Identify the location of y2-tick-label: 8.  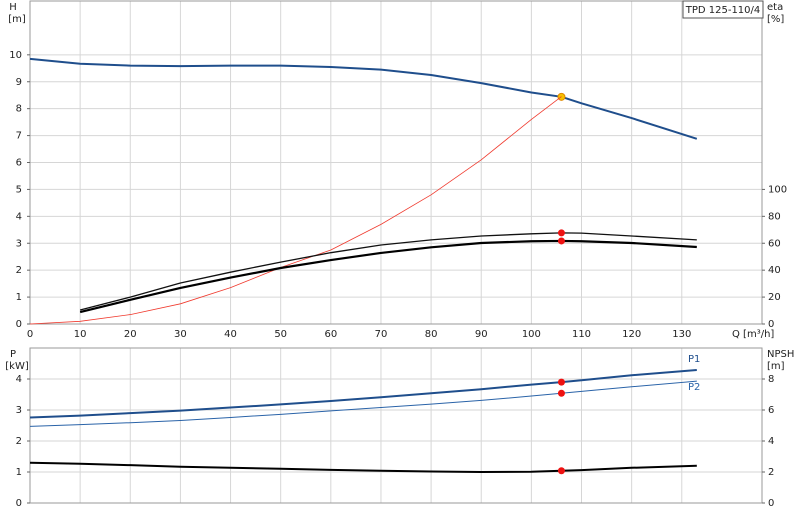
(771, 379).